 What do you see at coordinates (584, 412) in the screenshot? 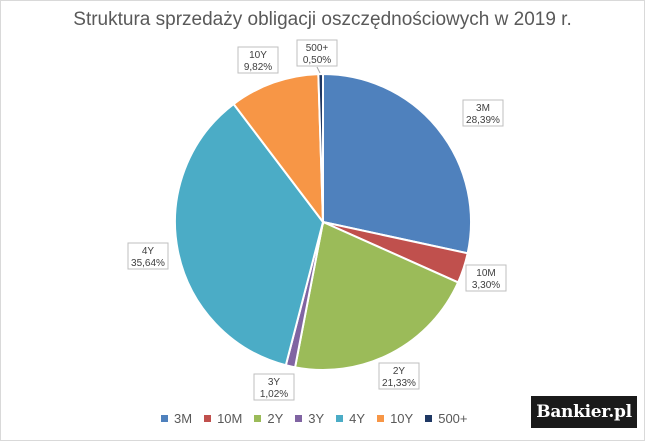
I see `bankier-logo: Bankier.pl` at bounding box center [584, 412].